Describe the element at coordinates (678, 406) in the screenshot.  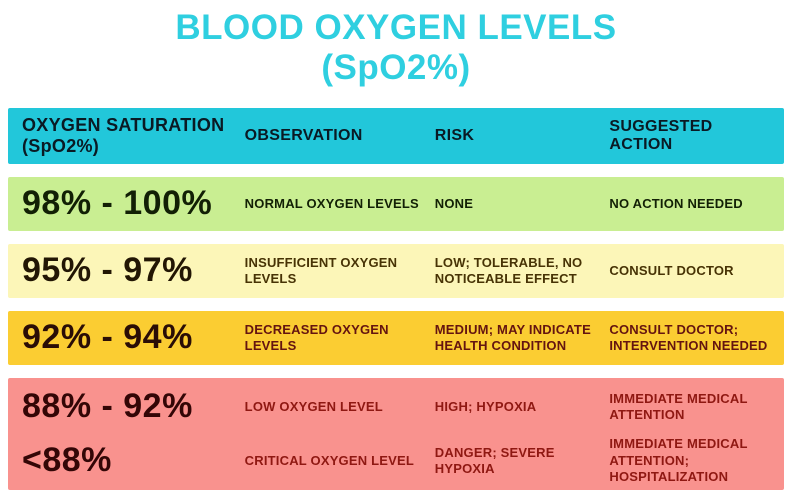
I see `cell-action: IMMEDIATE MEDICAL ATTENTION` at that location.